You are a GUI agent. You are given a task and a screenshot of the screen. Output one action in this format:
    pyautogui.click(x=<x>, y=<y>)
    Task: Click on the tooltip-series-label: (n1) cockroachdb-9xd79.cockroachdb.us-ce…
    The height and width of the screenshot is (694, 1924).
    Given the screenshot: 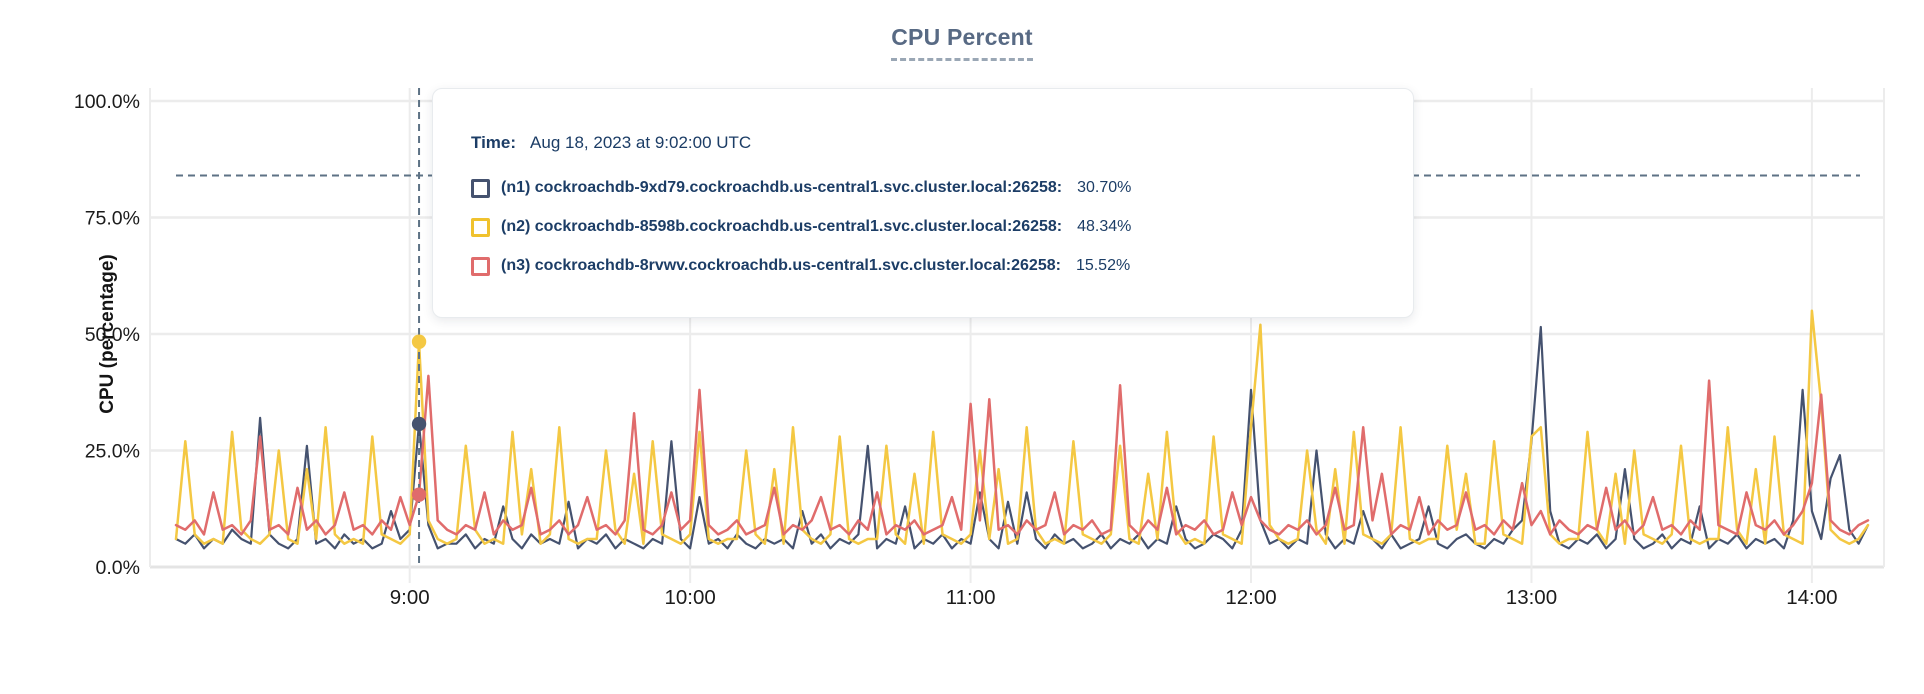 What is the action you would take?
    pyautogui.click(x=782, y=187)
    